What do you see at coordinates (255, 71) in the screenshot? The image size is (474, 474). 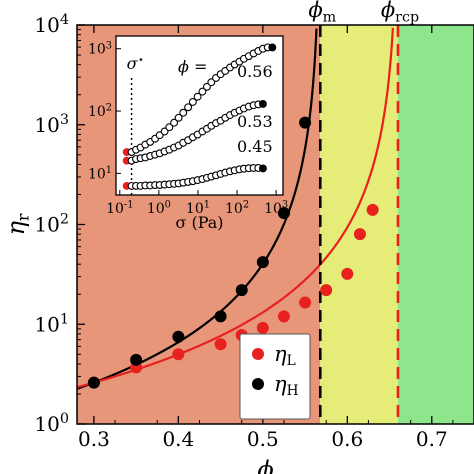 I see `inset-series-label: 0.56` at bounding box center [255, 71].